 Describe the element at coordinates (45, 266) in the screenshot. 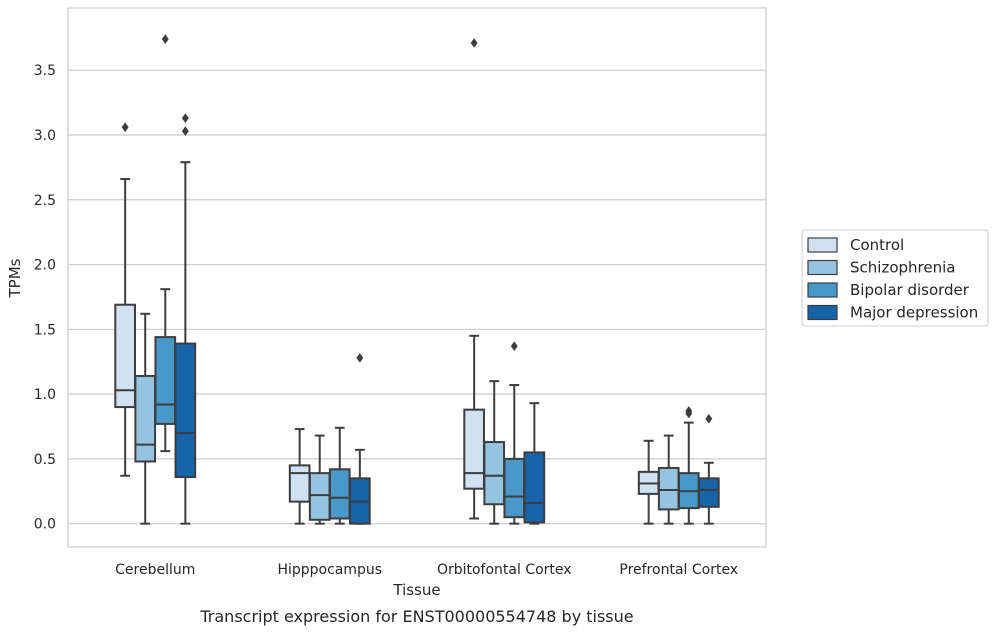

I see `y-tick-label: 2.0` at that location.